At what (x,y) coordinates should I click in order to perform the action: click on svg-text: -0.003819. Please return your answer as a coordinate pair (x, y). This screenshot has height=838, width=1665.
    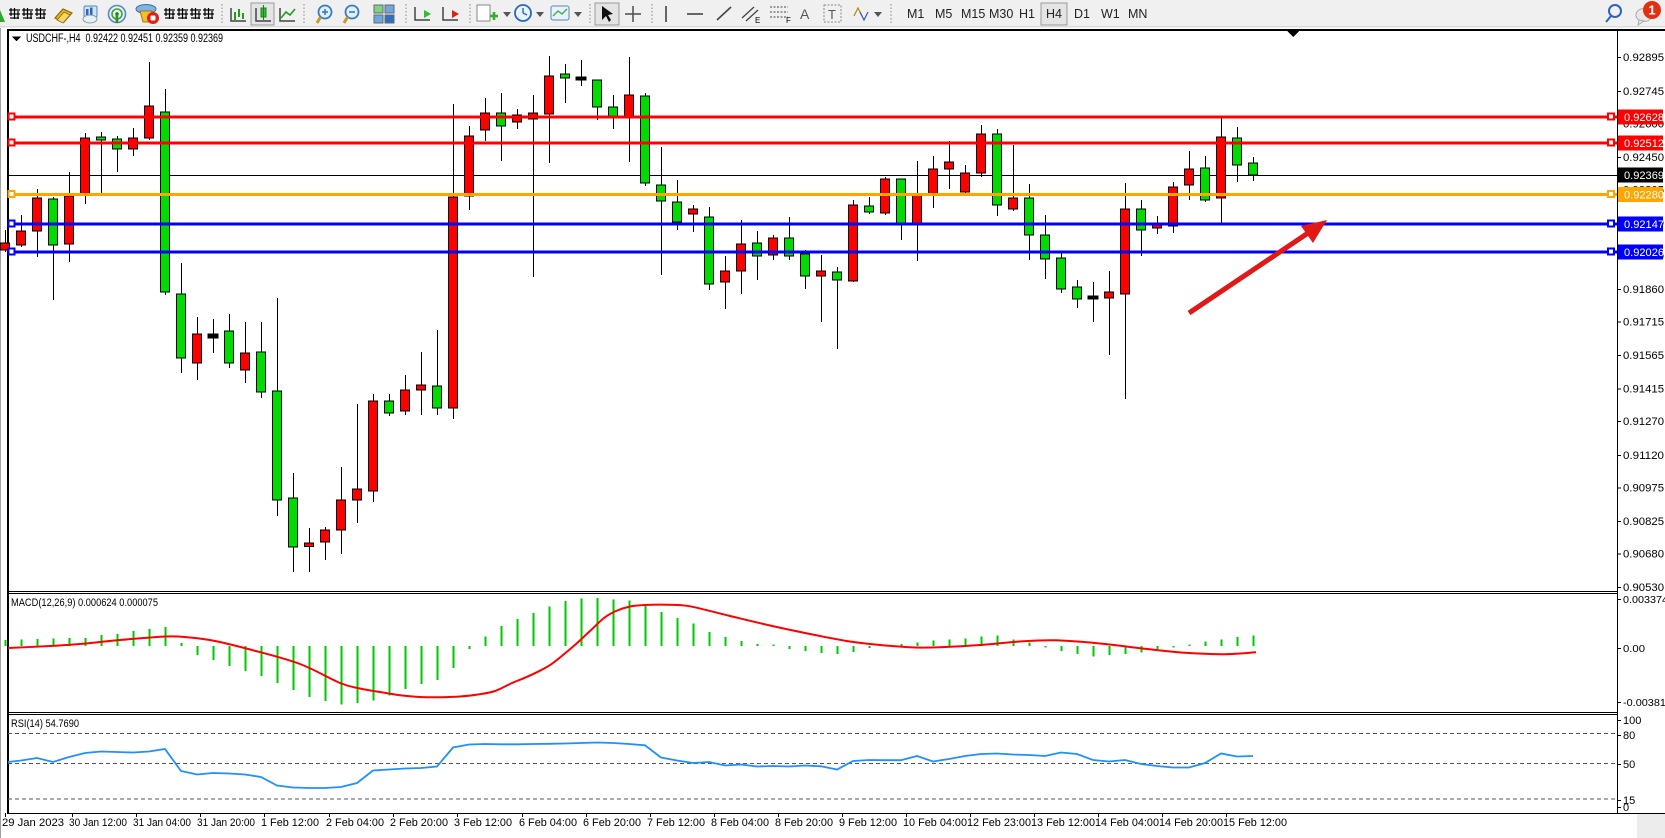
    Looking at the image, I should click on (1644, 703).